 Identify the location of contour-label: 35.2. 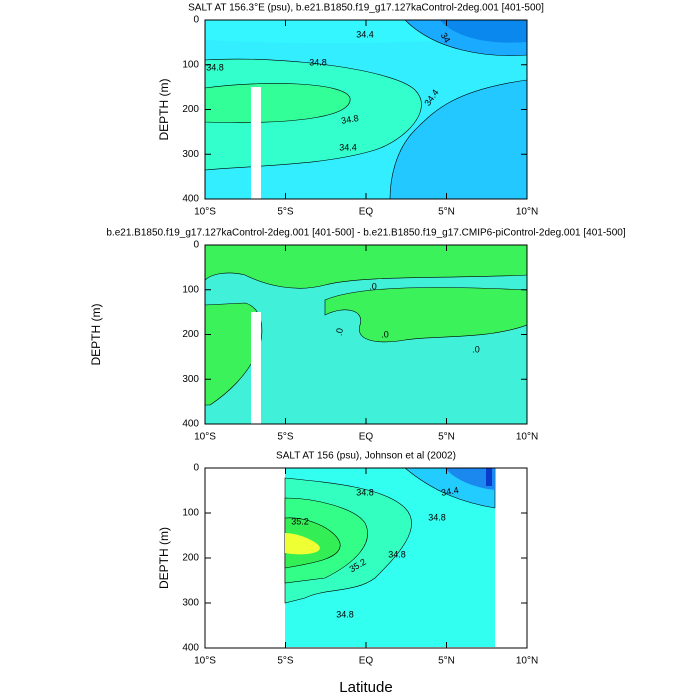
(300, 521).